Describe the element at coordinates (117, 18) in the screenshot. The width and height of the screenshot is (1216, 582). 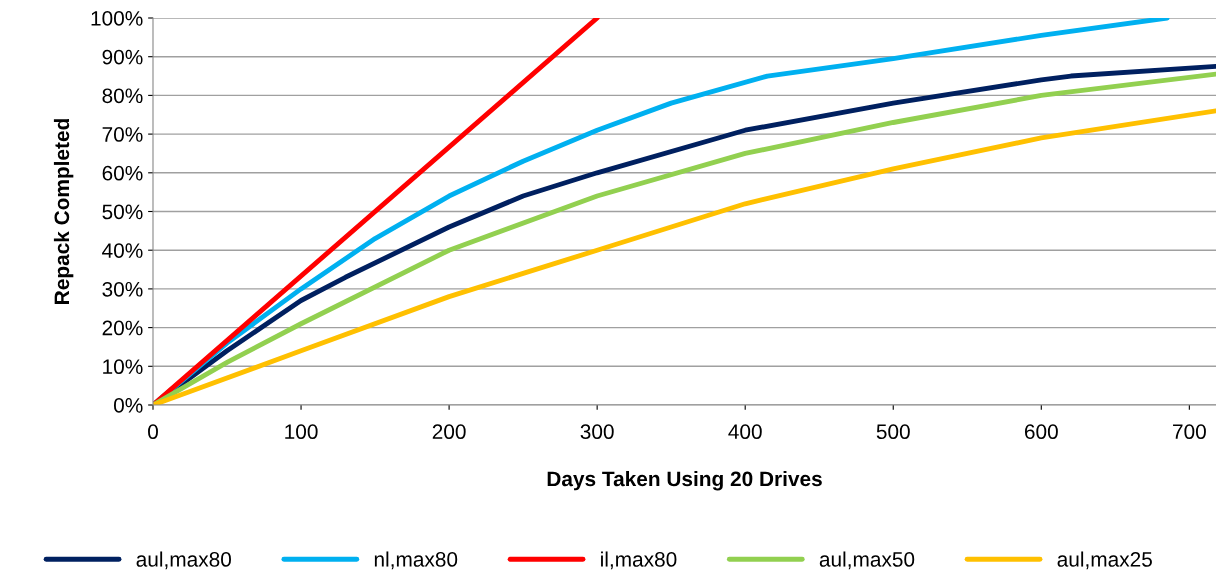
I see `y-tick-label: 100%` at that location.